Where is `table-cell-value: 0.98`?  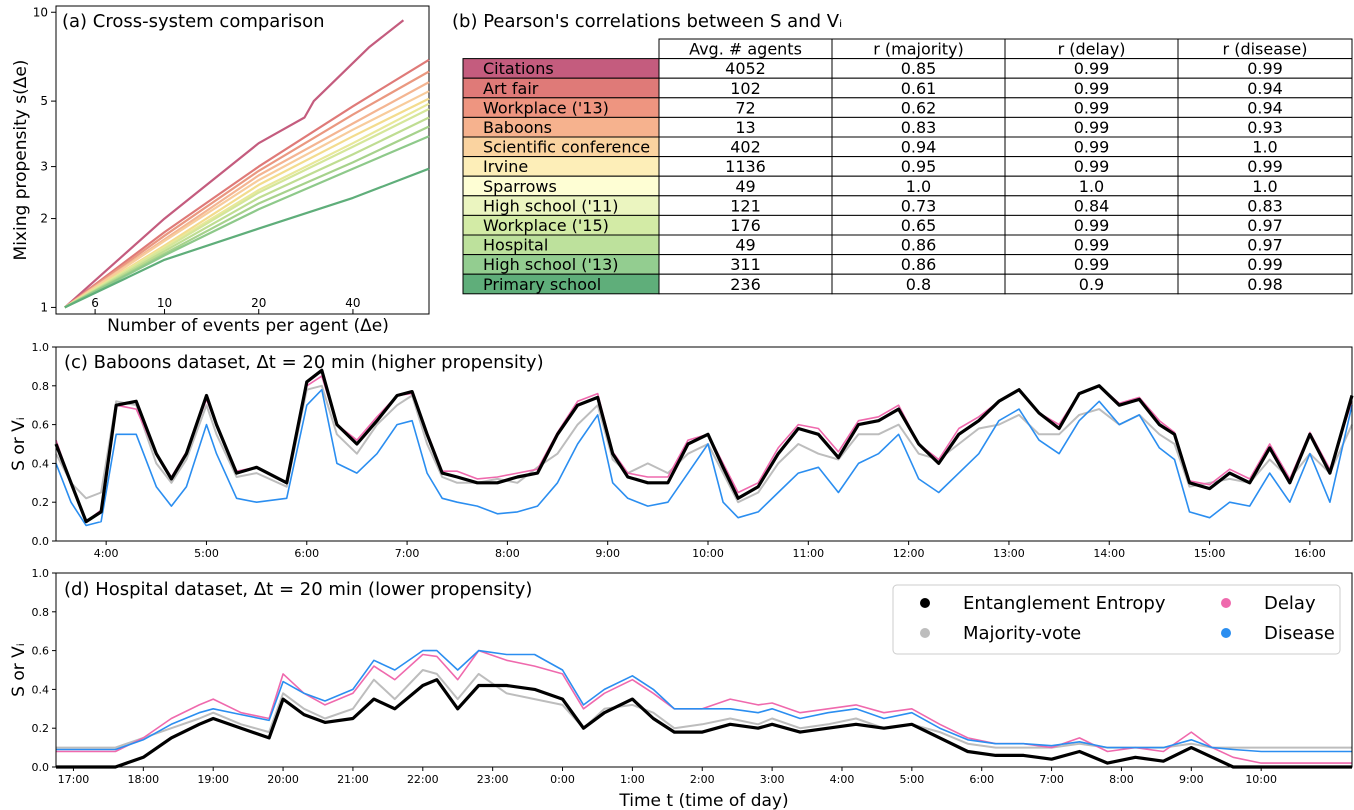 table-cell-value: 0.98 is located at coordinates (1265, 284).